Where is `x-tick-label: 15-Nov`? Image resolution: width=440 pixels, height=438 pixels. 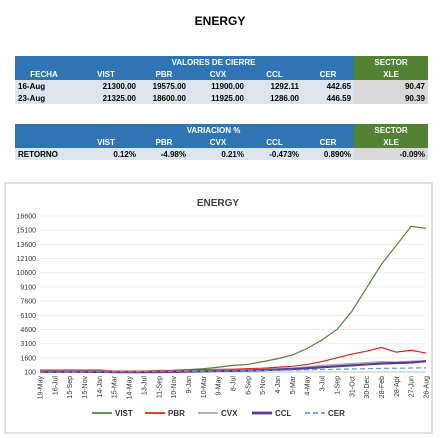 x-tick-label: 15-Nov is located at coordinates (85, 387).